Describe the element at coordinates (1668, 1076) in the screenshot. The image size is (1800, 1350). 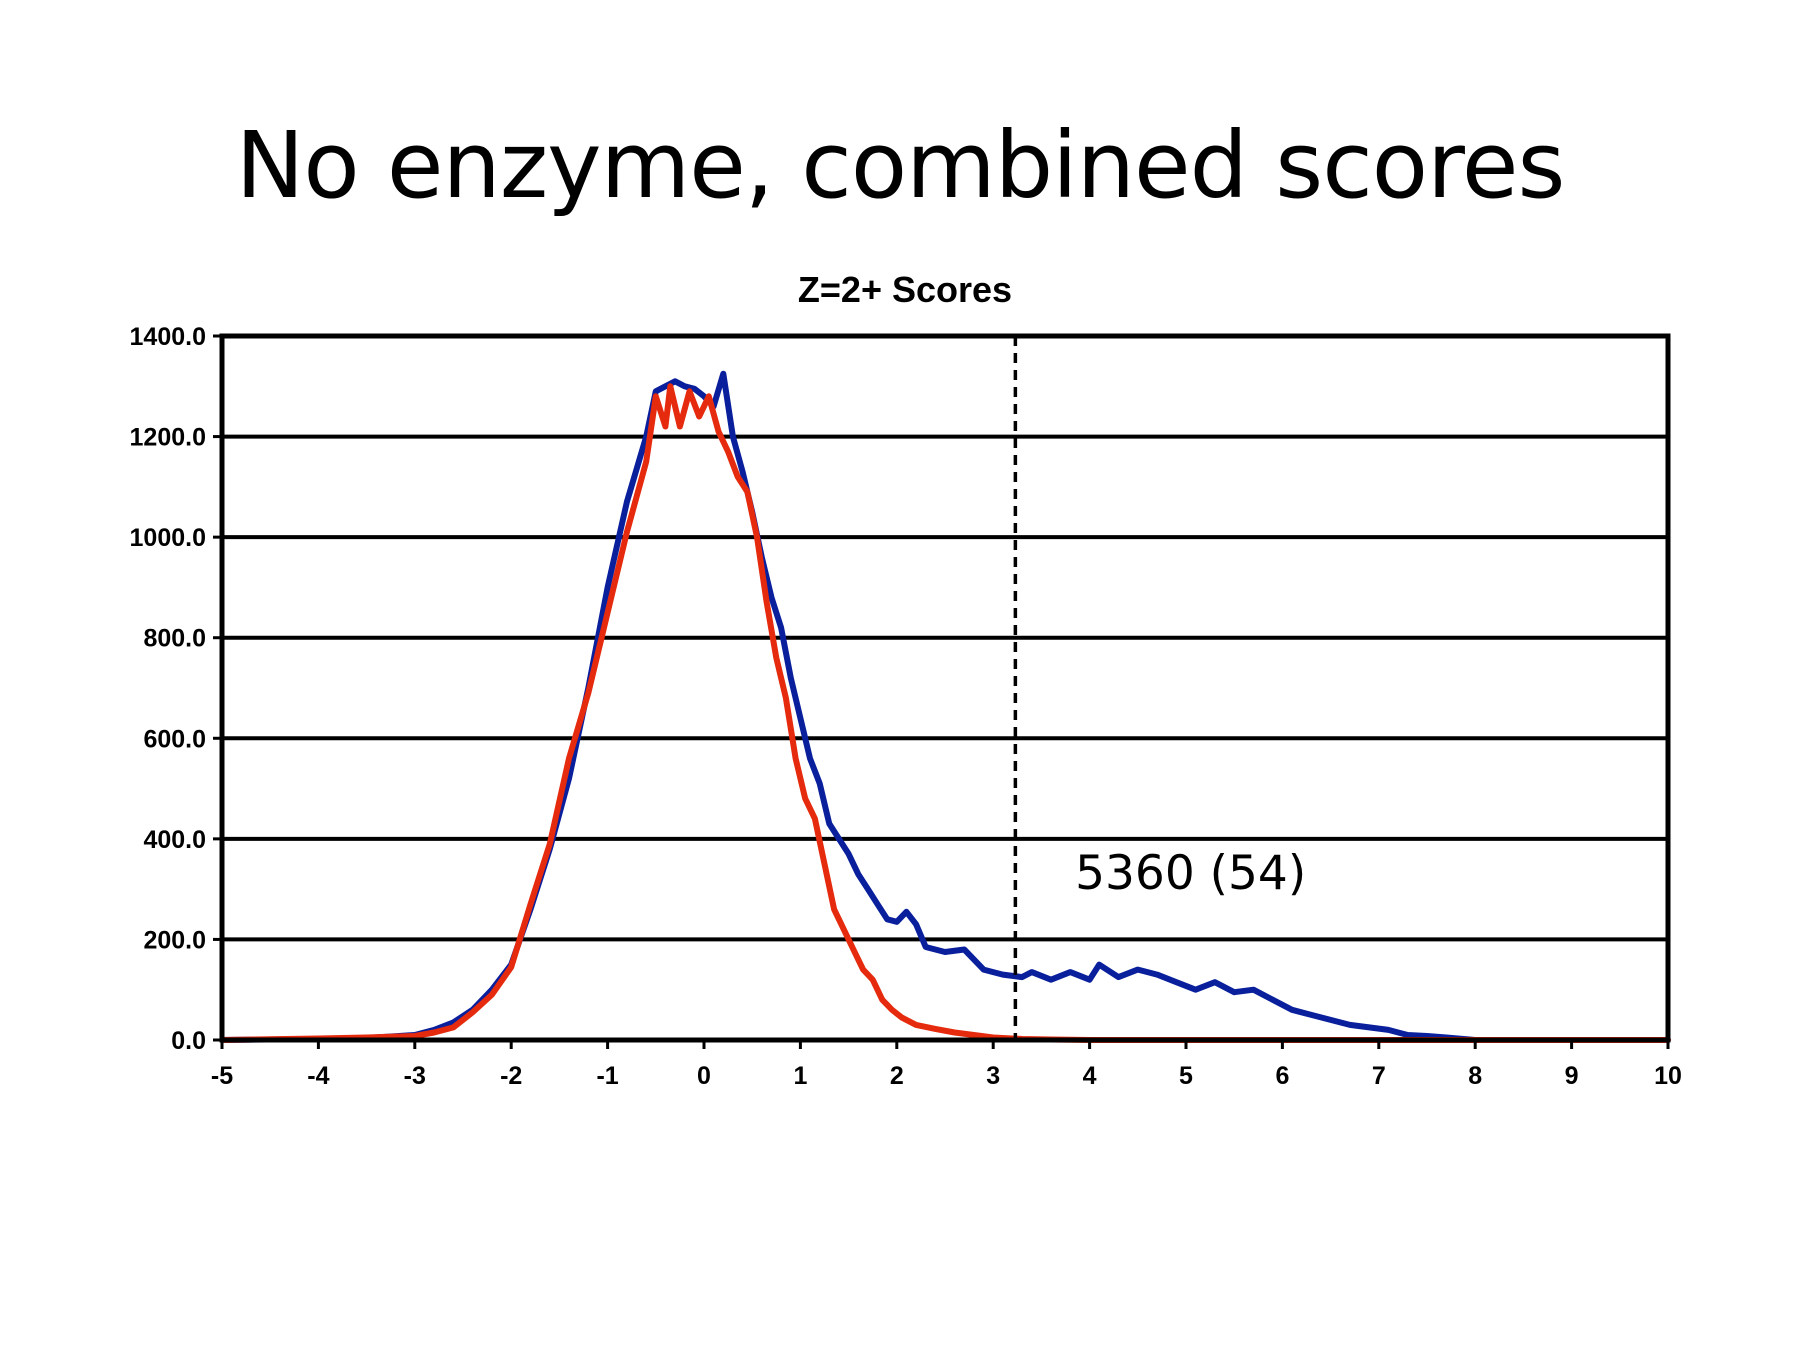
I see `x-tick-label: 10` at that location.